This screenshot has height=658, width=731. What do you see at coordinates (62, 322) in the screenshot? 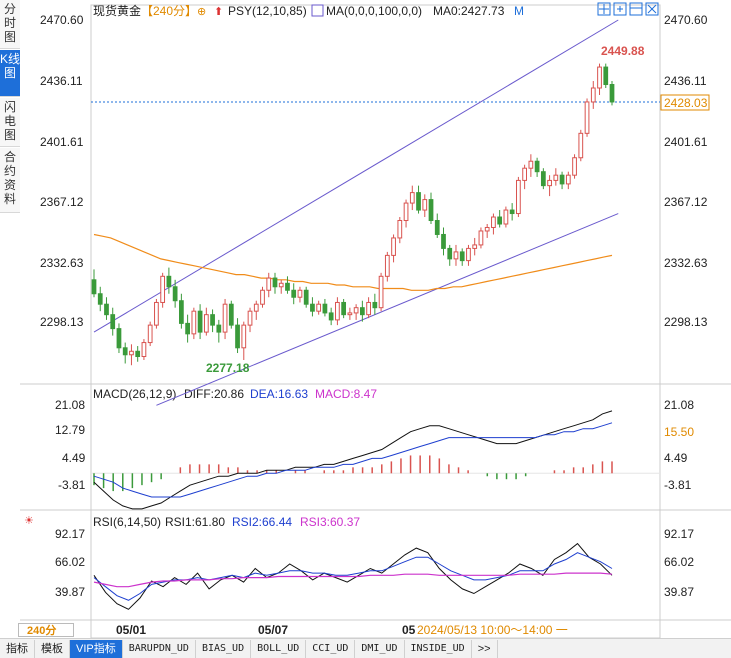
I see `price-tick: 2298.13` at bounding box center [62, 322].